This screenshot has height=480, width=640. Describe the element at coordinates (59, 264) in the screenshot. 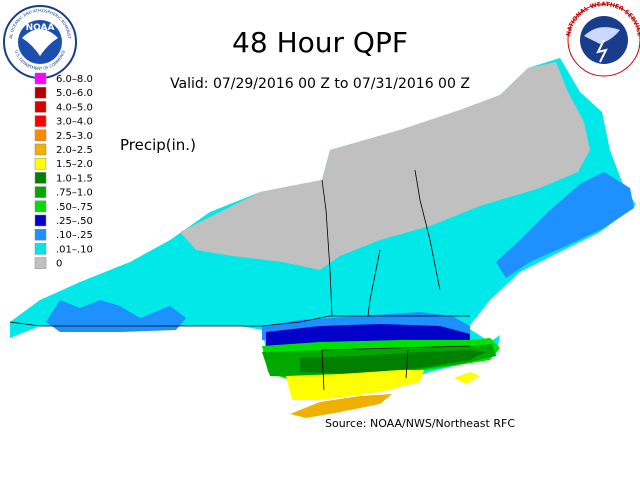

I see `legend-label: 0` at that location.